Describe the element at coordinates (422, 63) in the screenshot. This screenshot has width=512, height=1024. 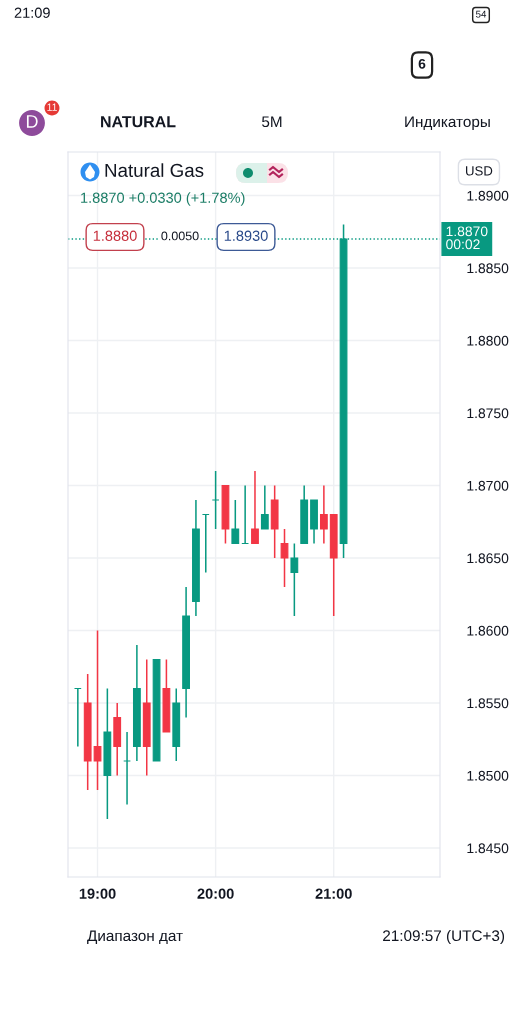
I see `text: 6` at that location.